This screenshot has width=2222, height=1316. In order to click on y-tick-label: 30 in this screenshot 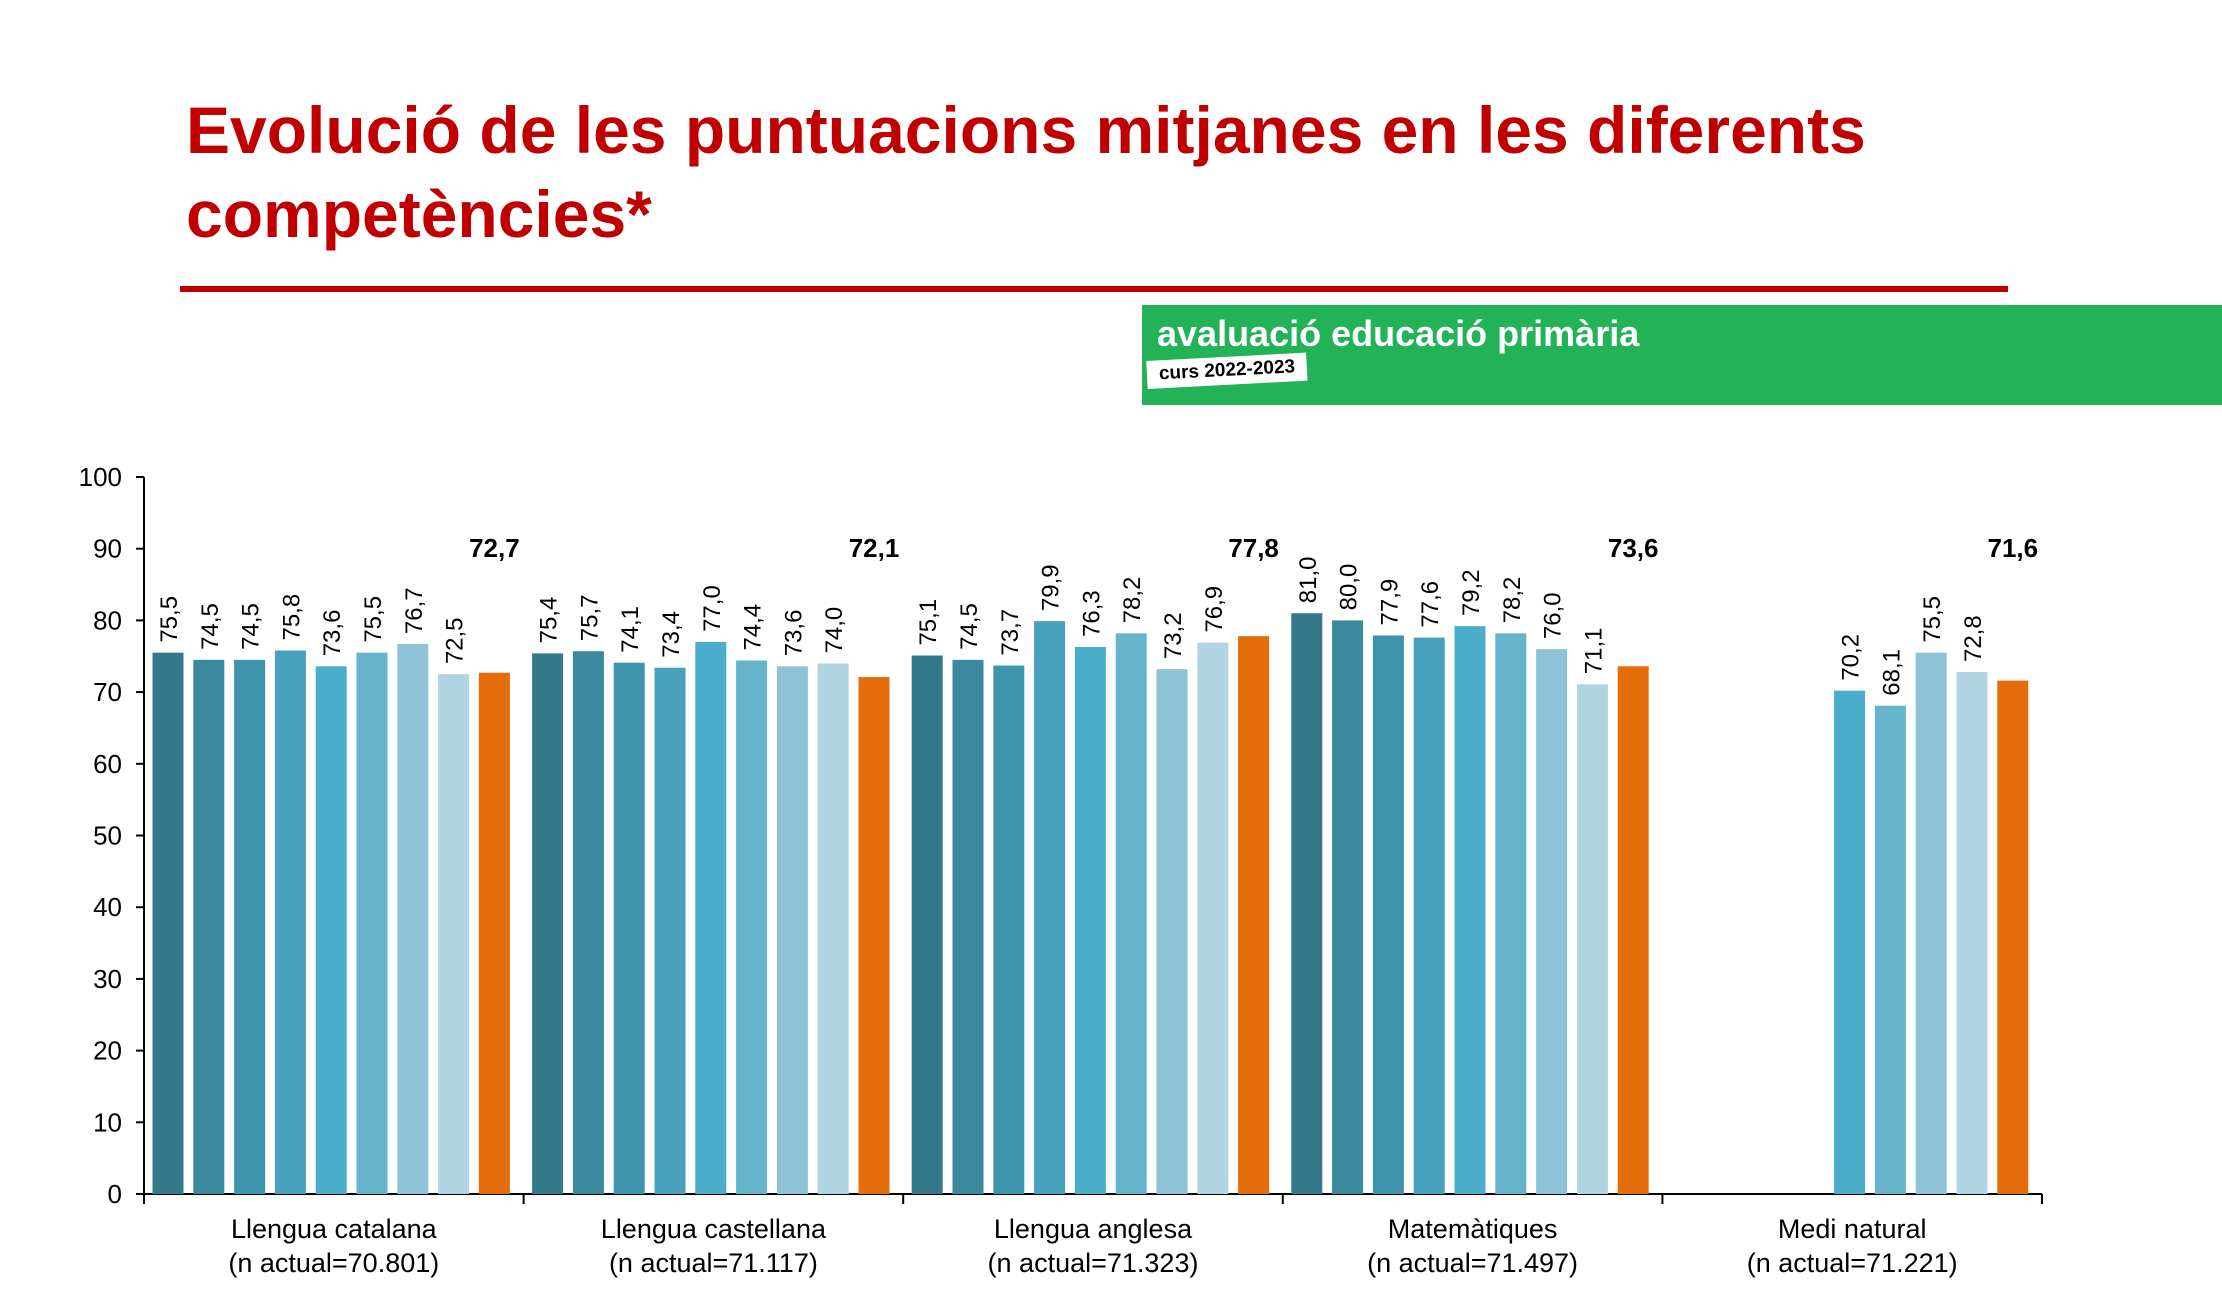, I will do `click(107, 979)`.